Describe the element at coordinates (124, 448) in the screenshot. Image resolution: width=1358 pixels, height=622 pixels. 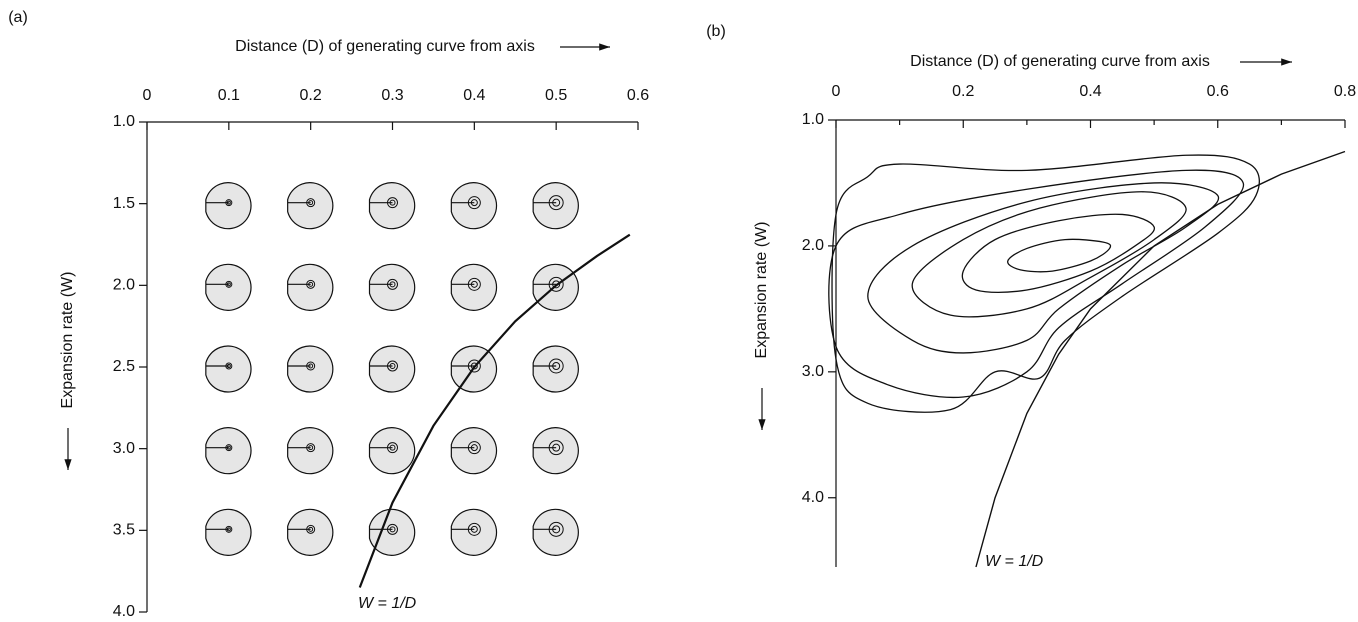
I see `y-tick-label: 3.0` at that location.